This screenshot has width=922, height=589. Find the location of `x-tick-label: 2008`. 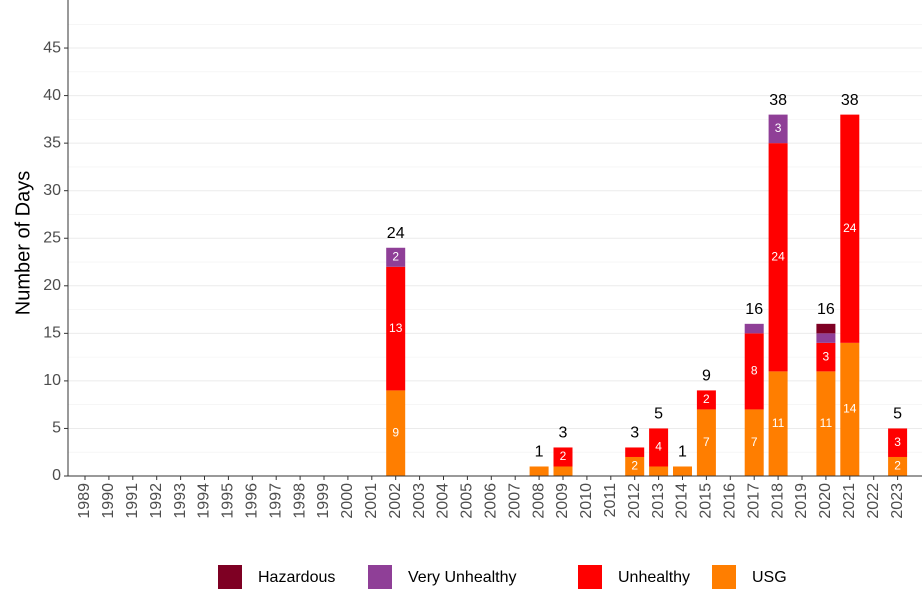

x-tick-label: 2008 is located at coordinates (538, 501).